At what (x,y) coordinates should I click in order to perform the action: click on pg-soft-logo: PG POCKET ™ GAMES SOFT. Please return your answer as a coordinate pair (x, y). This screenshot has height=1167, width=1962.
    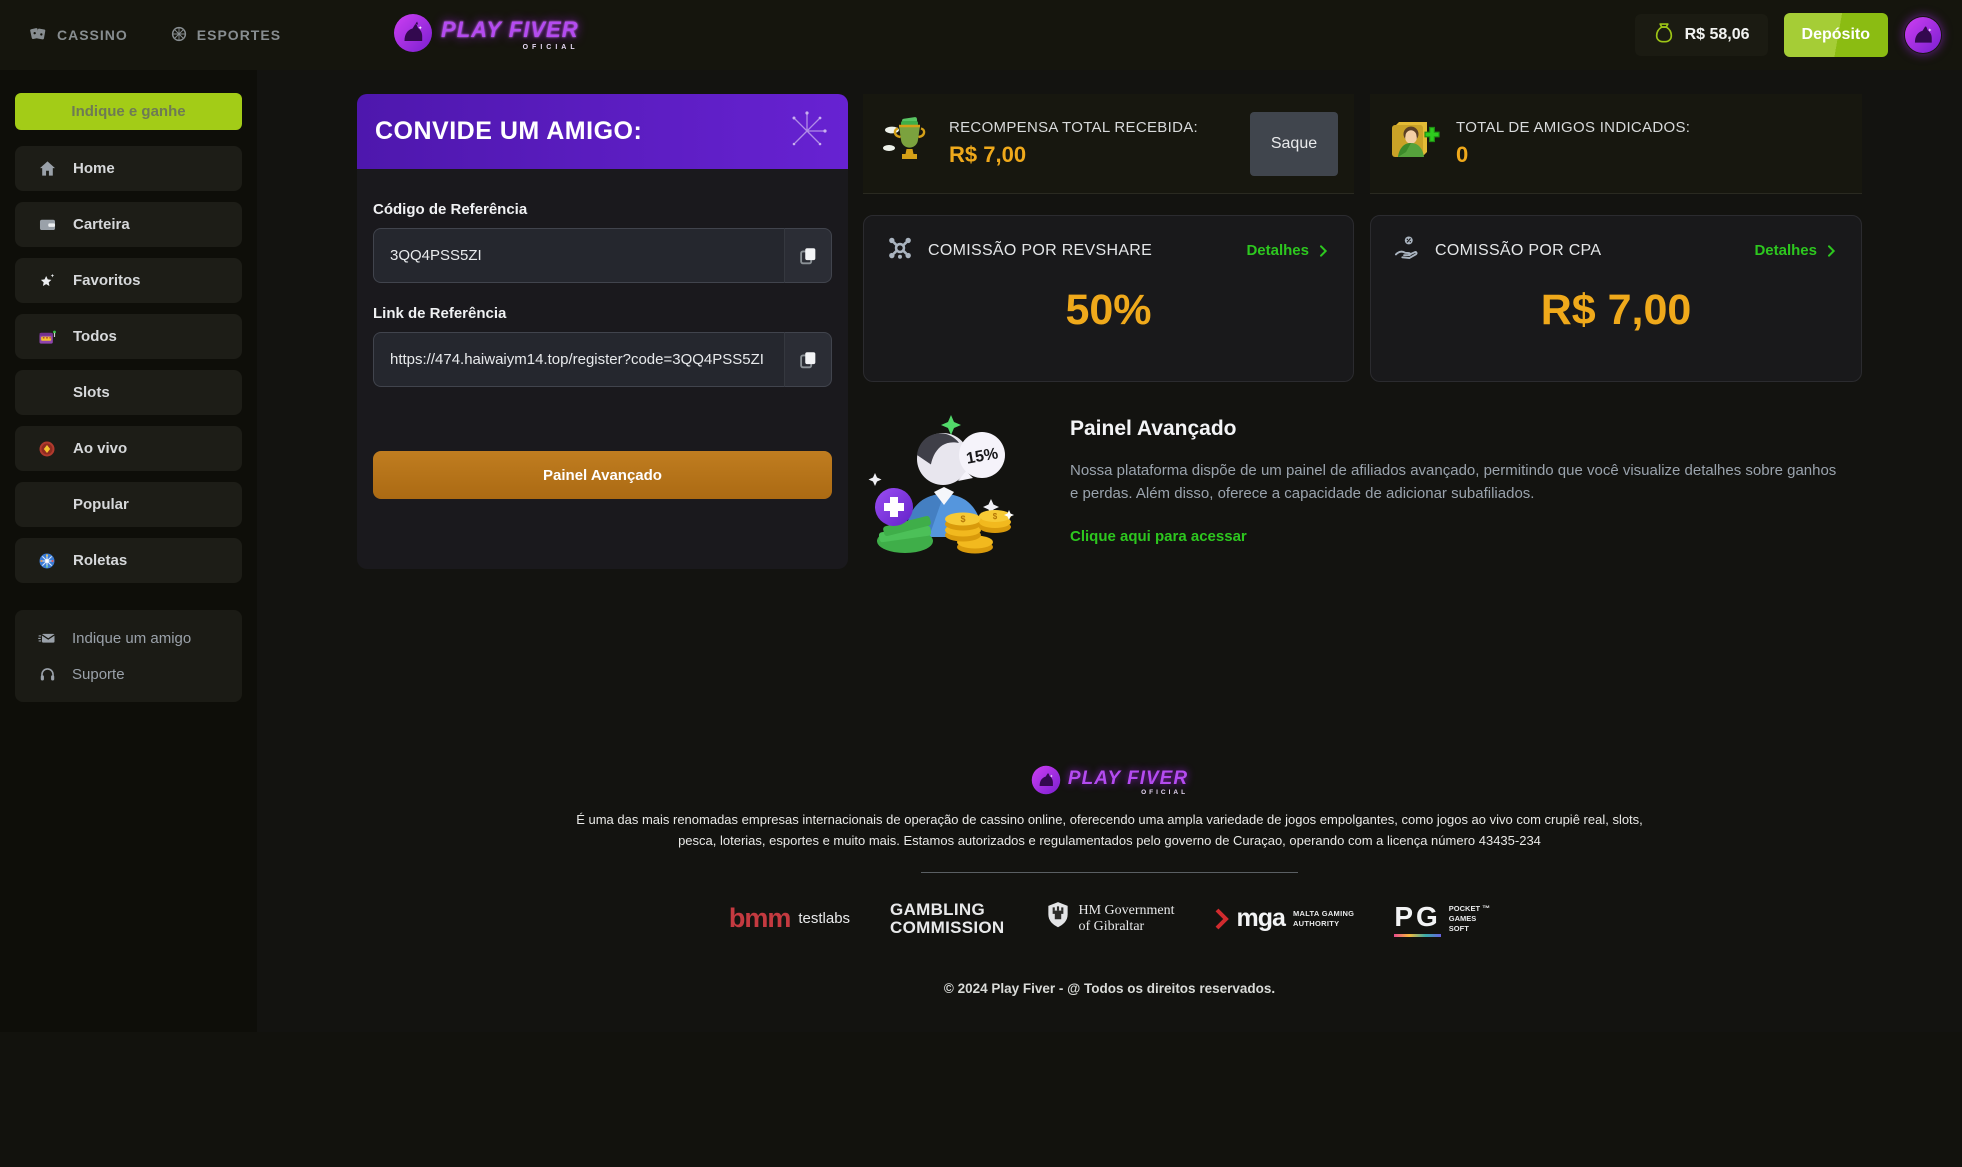
    Looking at the image, I should click on (1442, 918).